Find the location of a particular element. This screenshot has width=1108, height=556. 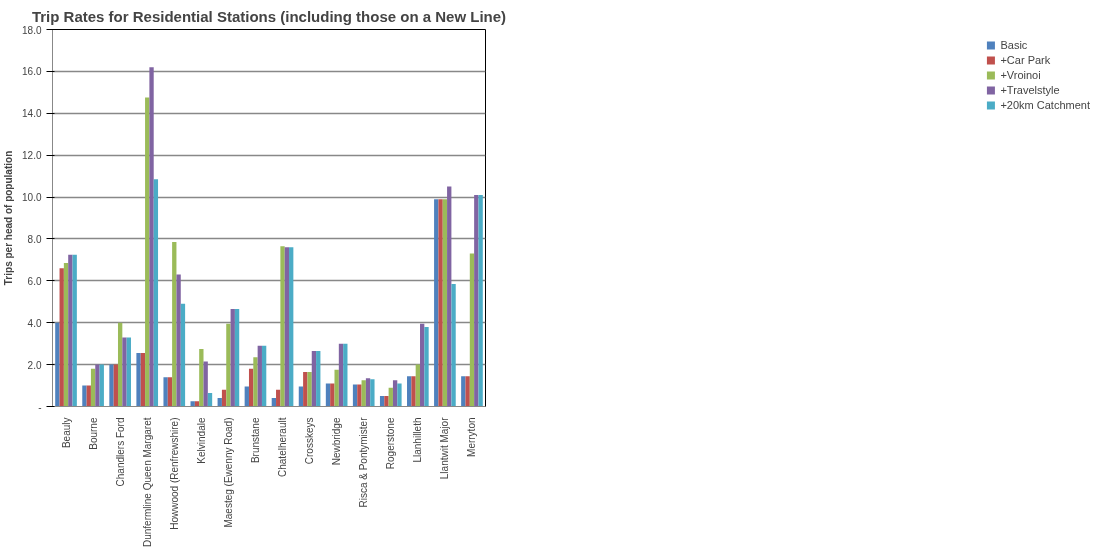

x-tick-label: Bourne is located at coordinates (93, 433).